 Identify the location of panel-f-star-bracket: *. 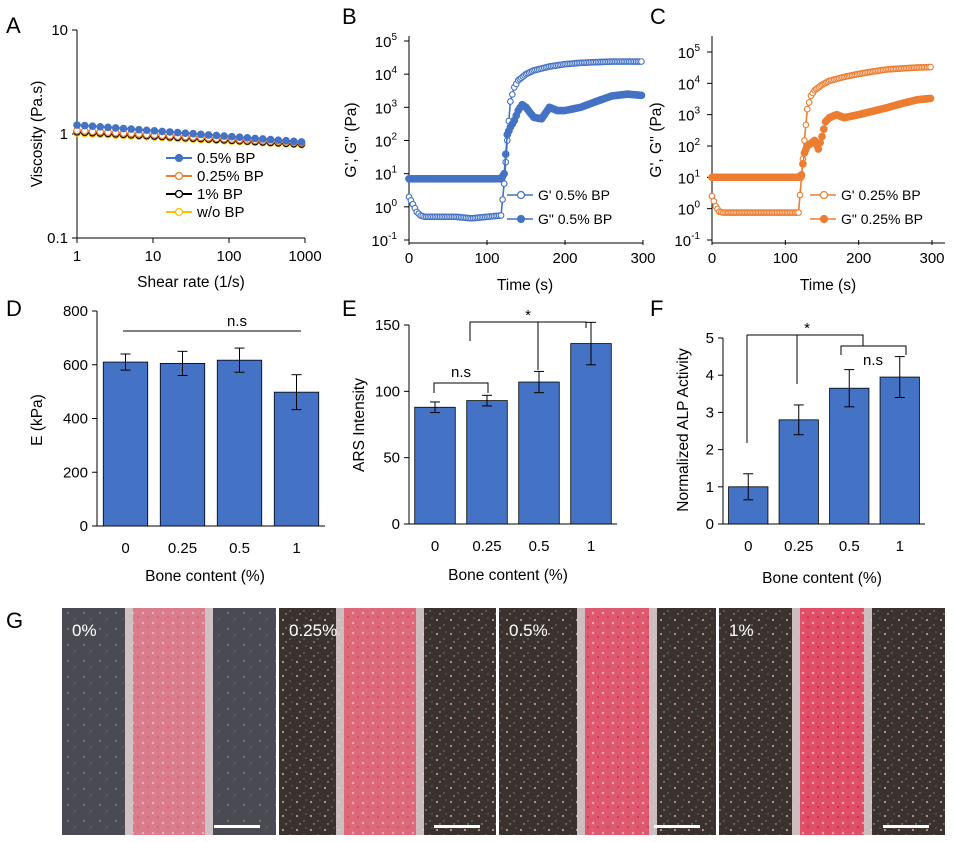
(805, 381).